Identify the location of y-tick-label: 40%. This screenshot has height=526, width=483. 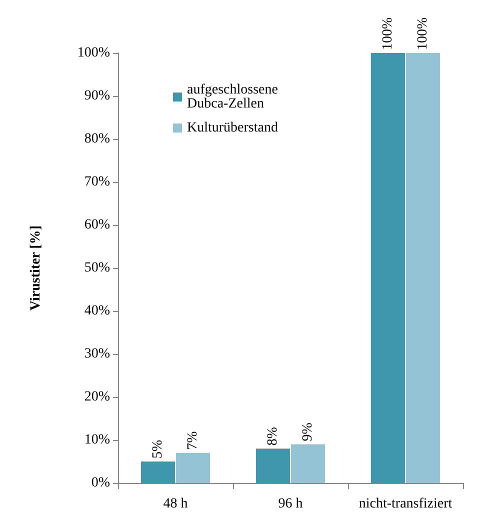
(97, 311).